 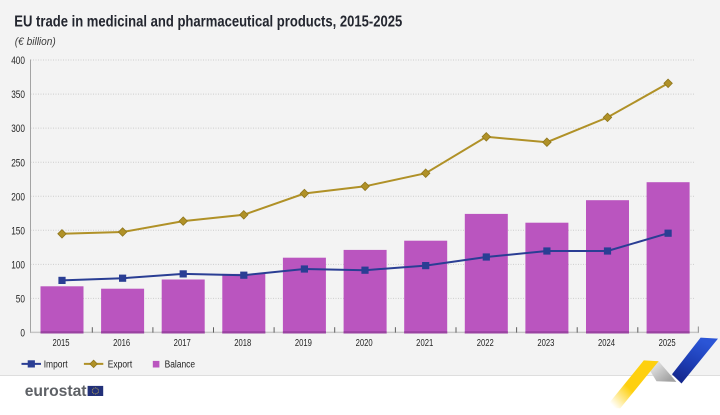 I want to click on svg-text: 200, so click(x=18, y=197).